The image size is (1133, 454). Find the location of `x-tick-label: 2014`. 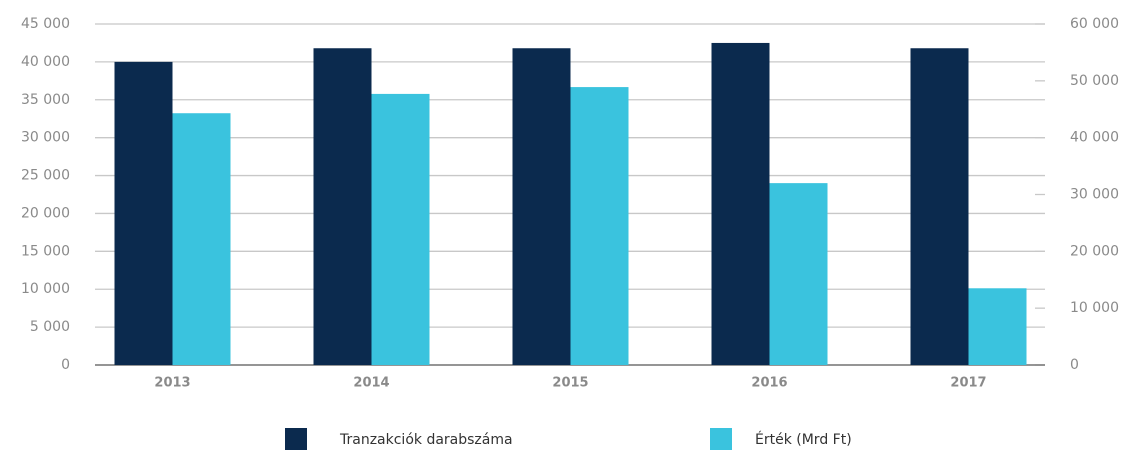

x-tick-label: 2014 is located at coordinates (371, 383).